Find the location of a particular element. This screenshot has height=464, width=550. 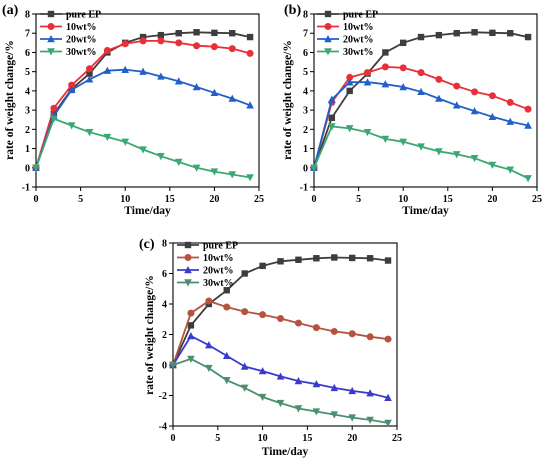

y-tick-label: 1 is located at coordinates (305, 149).